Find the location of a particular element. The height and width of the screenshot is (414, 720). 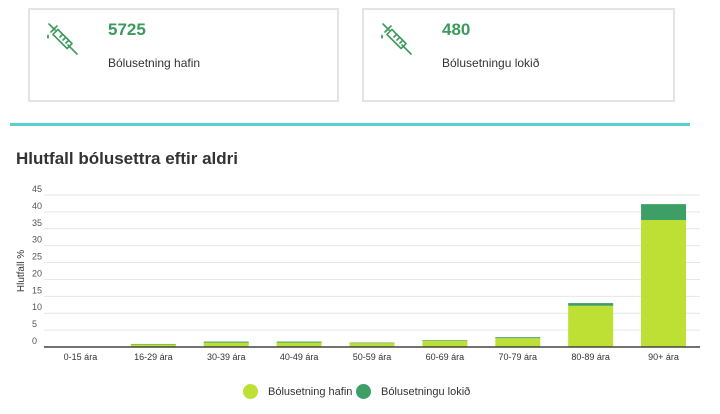

x-tick-label: 90+ ára is located at coordinates (663, 357).